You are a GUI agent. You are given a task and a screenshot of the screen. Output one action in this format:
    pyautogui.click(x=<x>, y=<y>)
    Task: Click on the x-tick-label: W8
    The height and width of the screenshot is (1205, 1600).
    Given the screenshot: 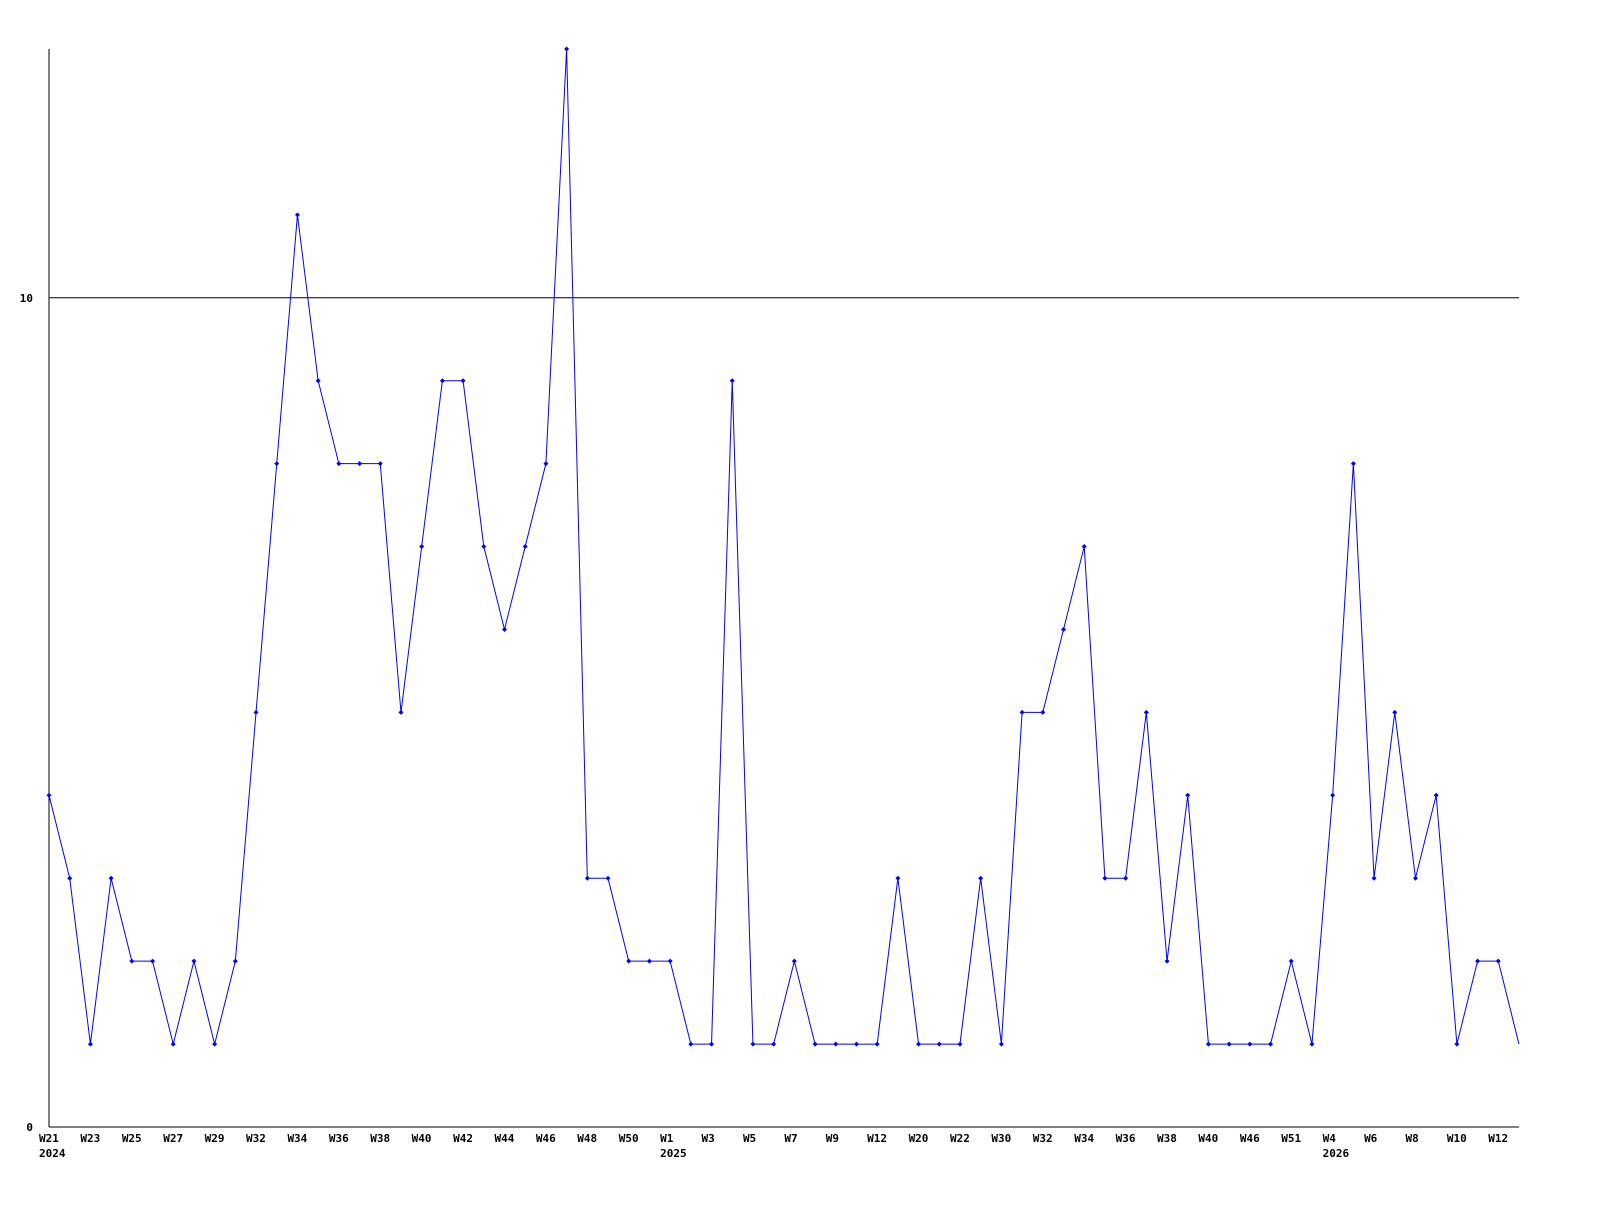 What is the action you would take?
    pyautogui.click(x=1411, y=1138)
    